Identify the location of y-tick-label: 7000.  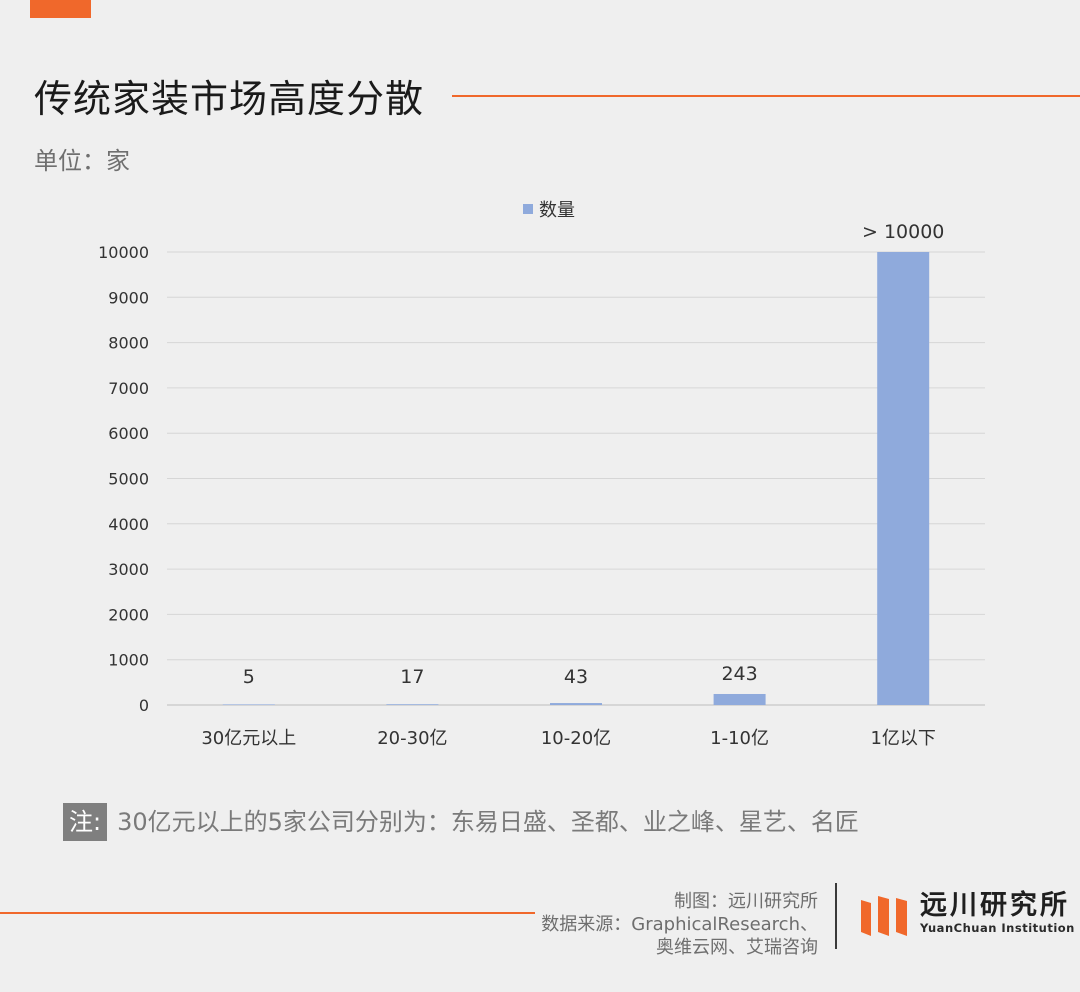
(128, 388).